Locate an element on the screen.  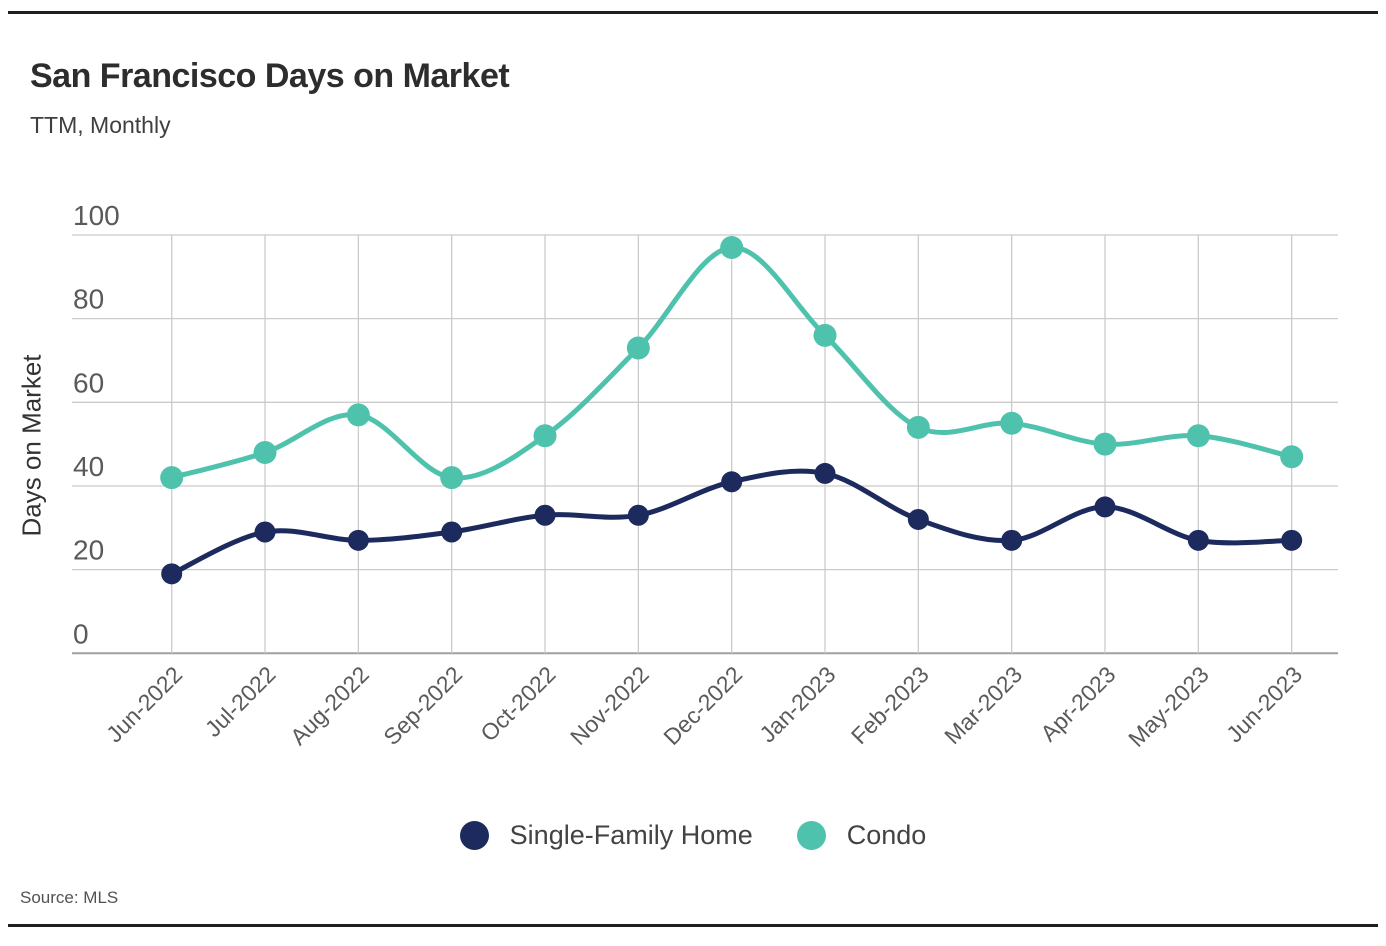
condo-legend-label: Condo is located at coordinates (886, 835).